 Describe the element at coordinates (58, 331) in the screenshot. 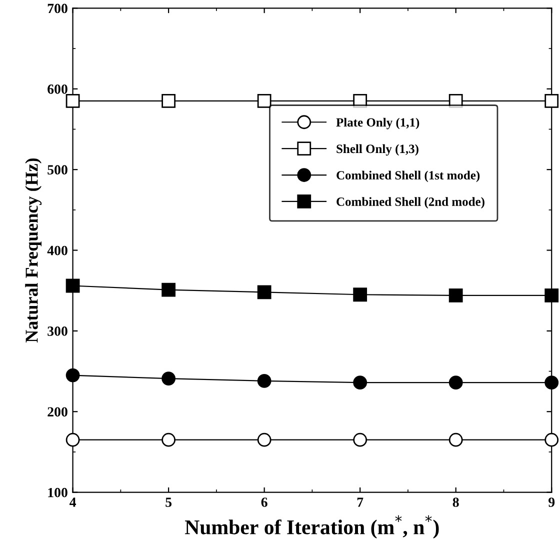

I see `y-tick-label: 300` at that location.